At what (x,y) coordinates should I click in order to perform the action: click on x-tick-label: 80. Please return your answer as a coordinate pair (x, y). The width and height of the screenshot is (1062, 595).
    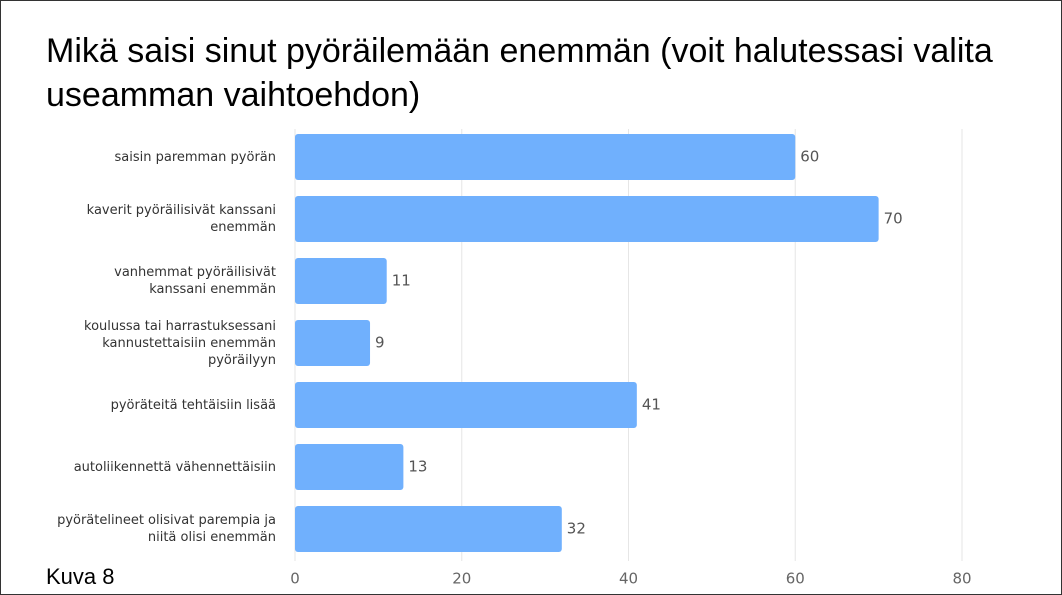
    Looking at the image, I should click on (961, 579).